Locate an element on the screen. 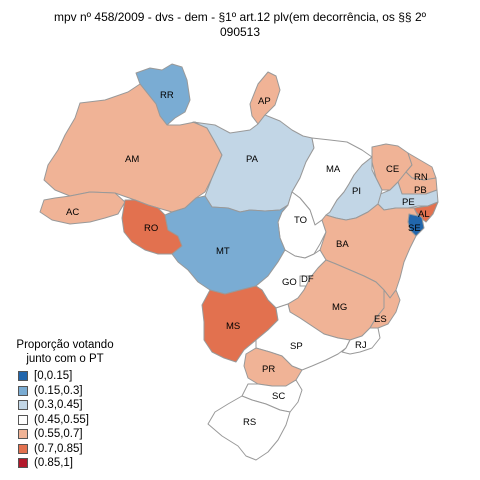 This screenshot has width=480, height=480. label-PI: PI is located at coordinates (356, 191).